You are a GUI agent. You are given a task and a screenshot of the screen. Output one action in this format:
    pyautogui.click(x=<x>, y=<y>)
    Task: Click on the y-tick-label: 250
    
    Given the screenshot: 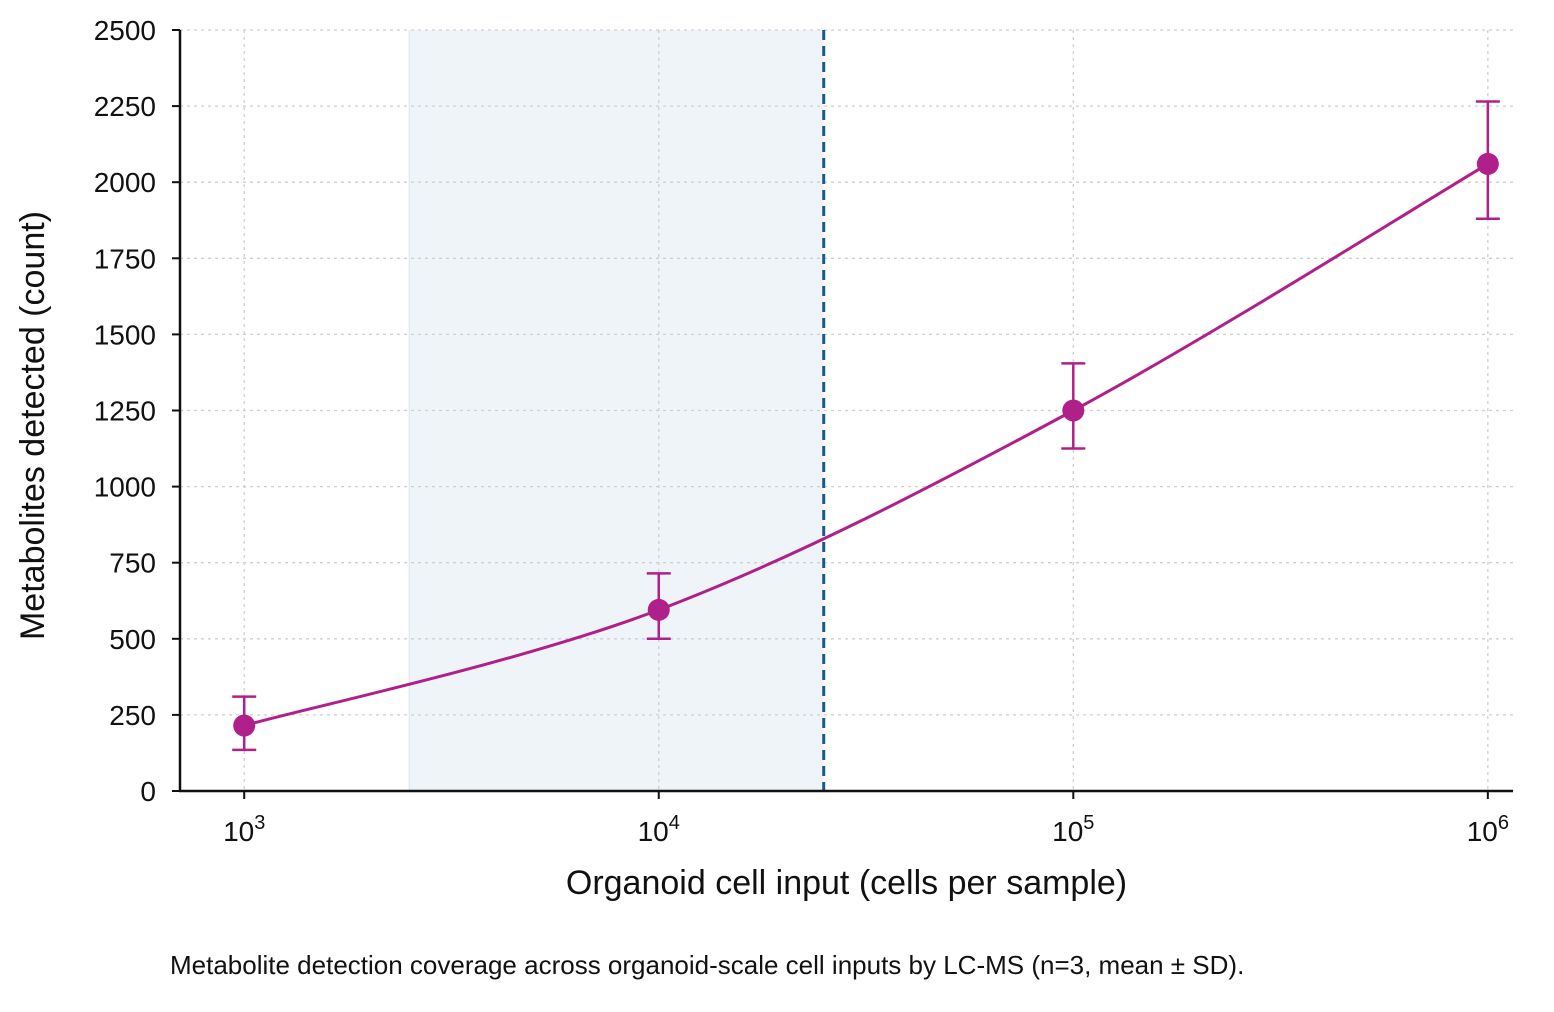 What is the action you would take?
    pyautogui.click(x=132, y=715)
    